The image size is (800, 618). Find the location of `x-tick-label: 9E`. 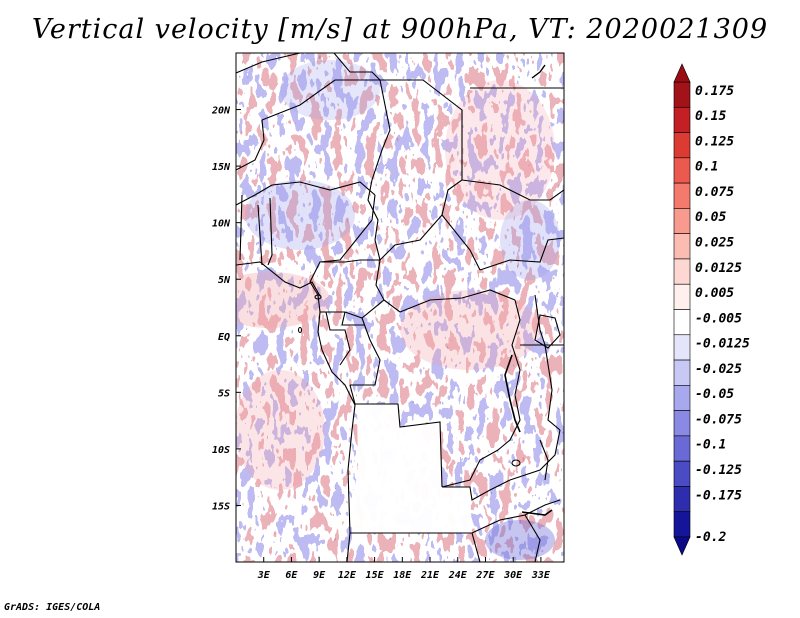

x-tick-label: 9E is located at coordinates (319, 575).